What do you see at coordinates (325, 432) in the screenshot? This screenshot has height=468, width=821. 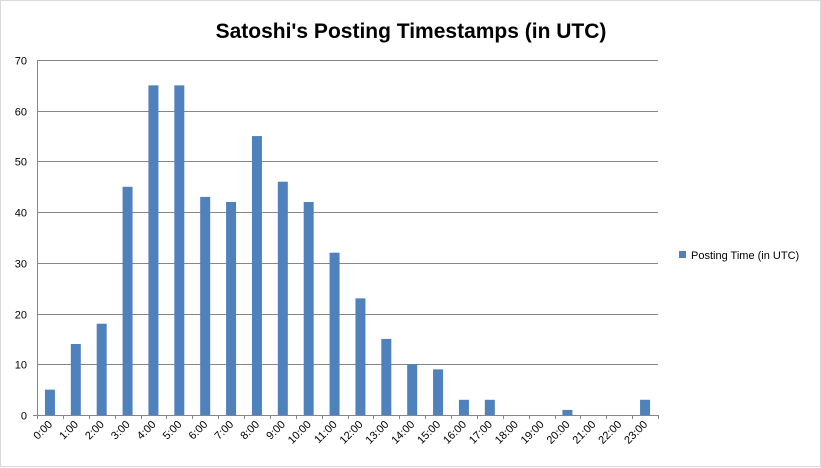 I see `x-tick-label: 11:00` at bounding box center [325, 432].